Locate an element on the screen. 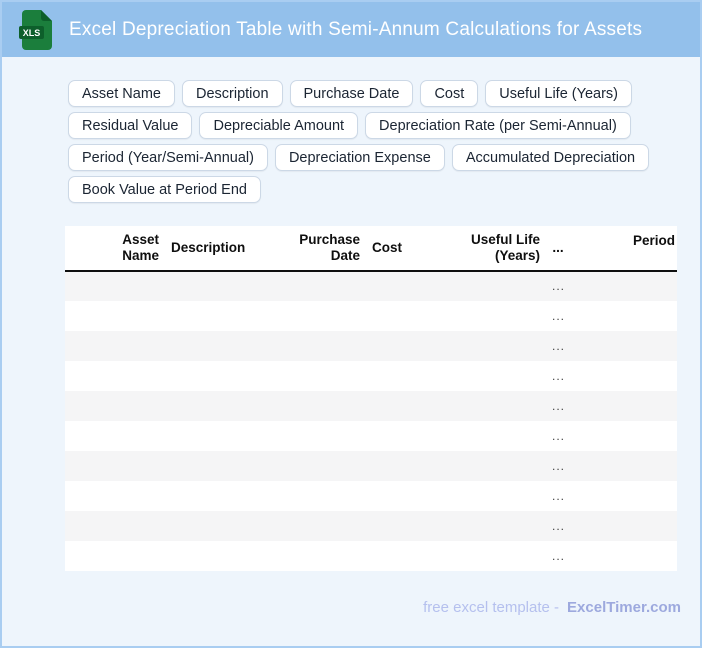 This screenshot has height=648, width=702. field-chip: Accumulated Depreciation is located at coordinates (550, 157).